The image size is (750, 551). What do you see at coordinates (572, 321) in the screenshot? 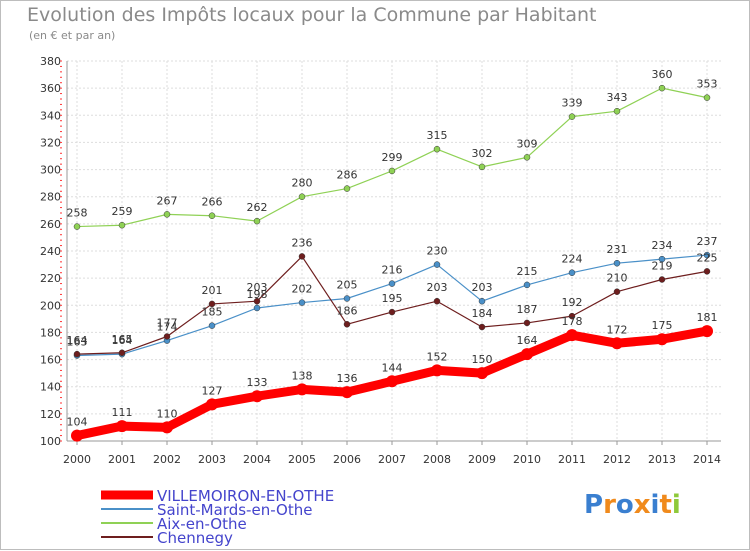
I see `data-label: 178` at bounding box center [572, 321].